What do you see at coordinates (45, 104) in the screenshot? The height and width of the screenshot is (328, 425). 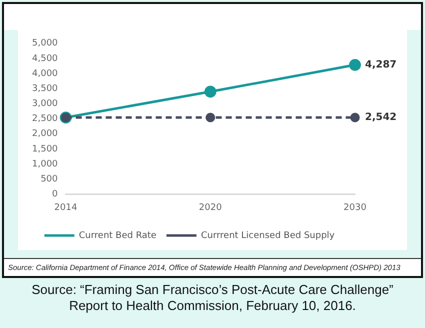 I see `y-tick-label: 3,000` at bounding box center [45, 104].